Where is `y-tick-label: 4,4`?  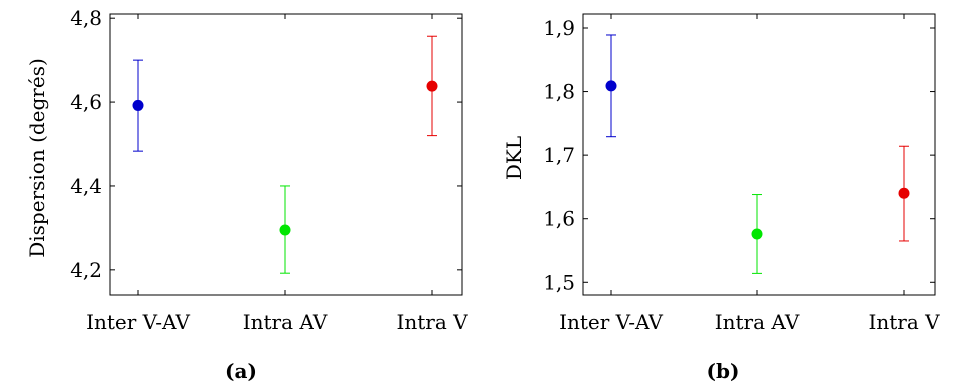
y-tick-label: 4,4 is located at coordinates (86, 186).